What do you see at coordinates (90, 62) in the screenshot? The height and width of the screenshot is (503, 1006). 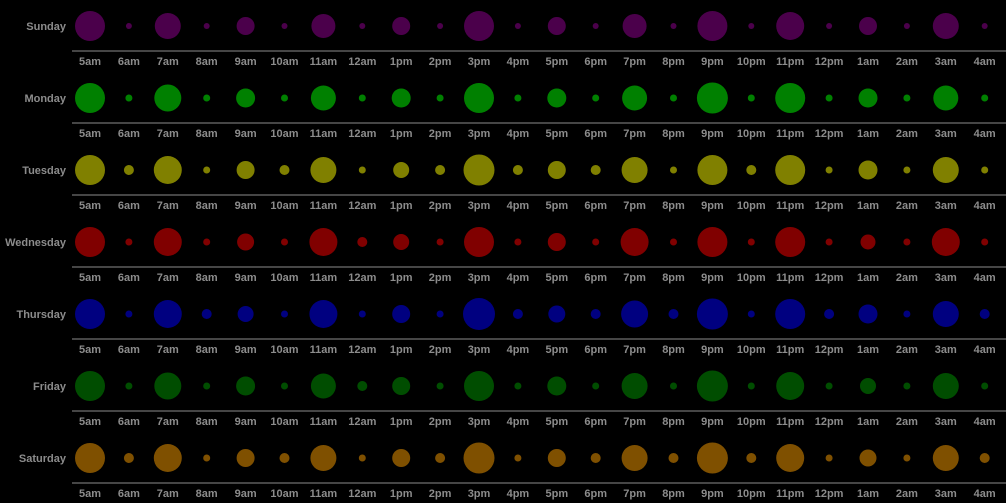 I see `x-tick-label: 5am` at bounding box center [90, 62].